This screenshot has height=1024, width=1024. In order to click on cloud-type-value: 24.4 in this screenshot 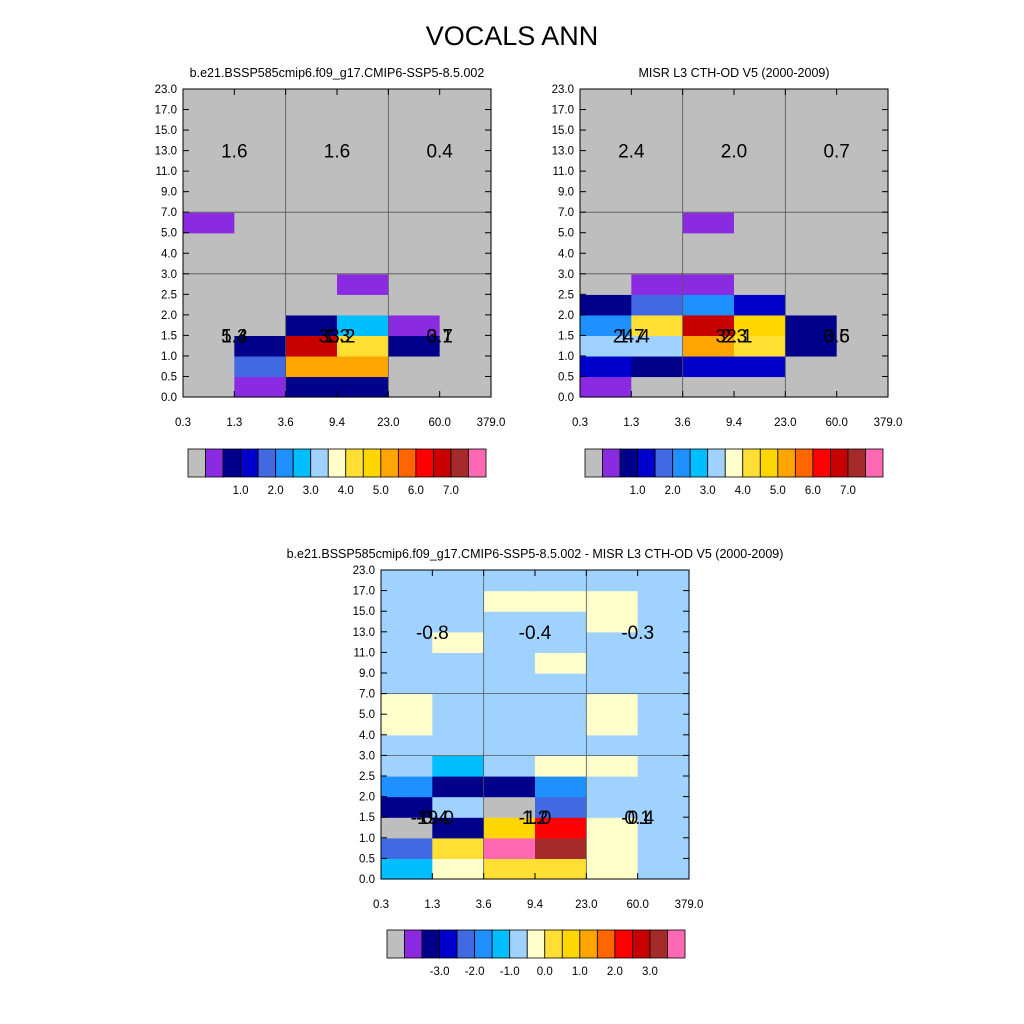, I will do `click(631, 336)`.